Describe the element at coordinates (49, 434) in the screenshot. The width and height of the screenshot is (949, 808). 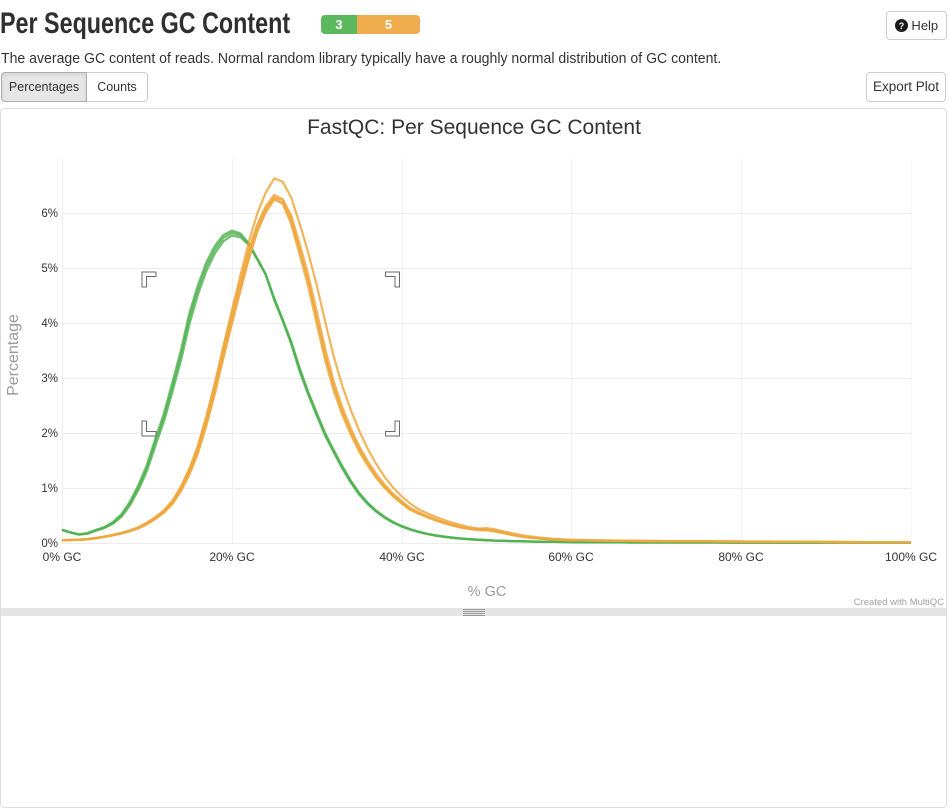
I see `svg-text: 2%` at that location.